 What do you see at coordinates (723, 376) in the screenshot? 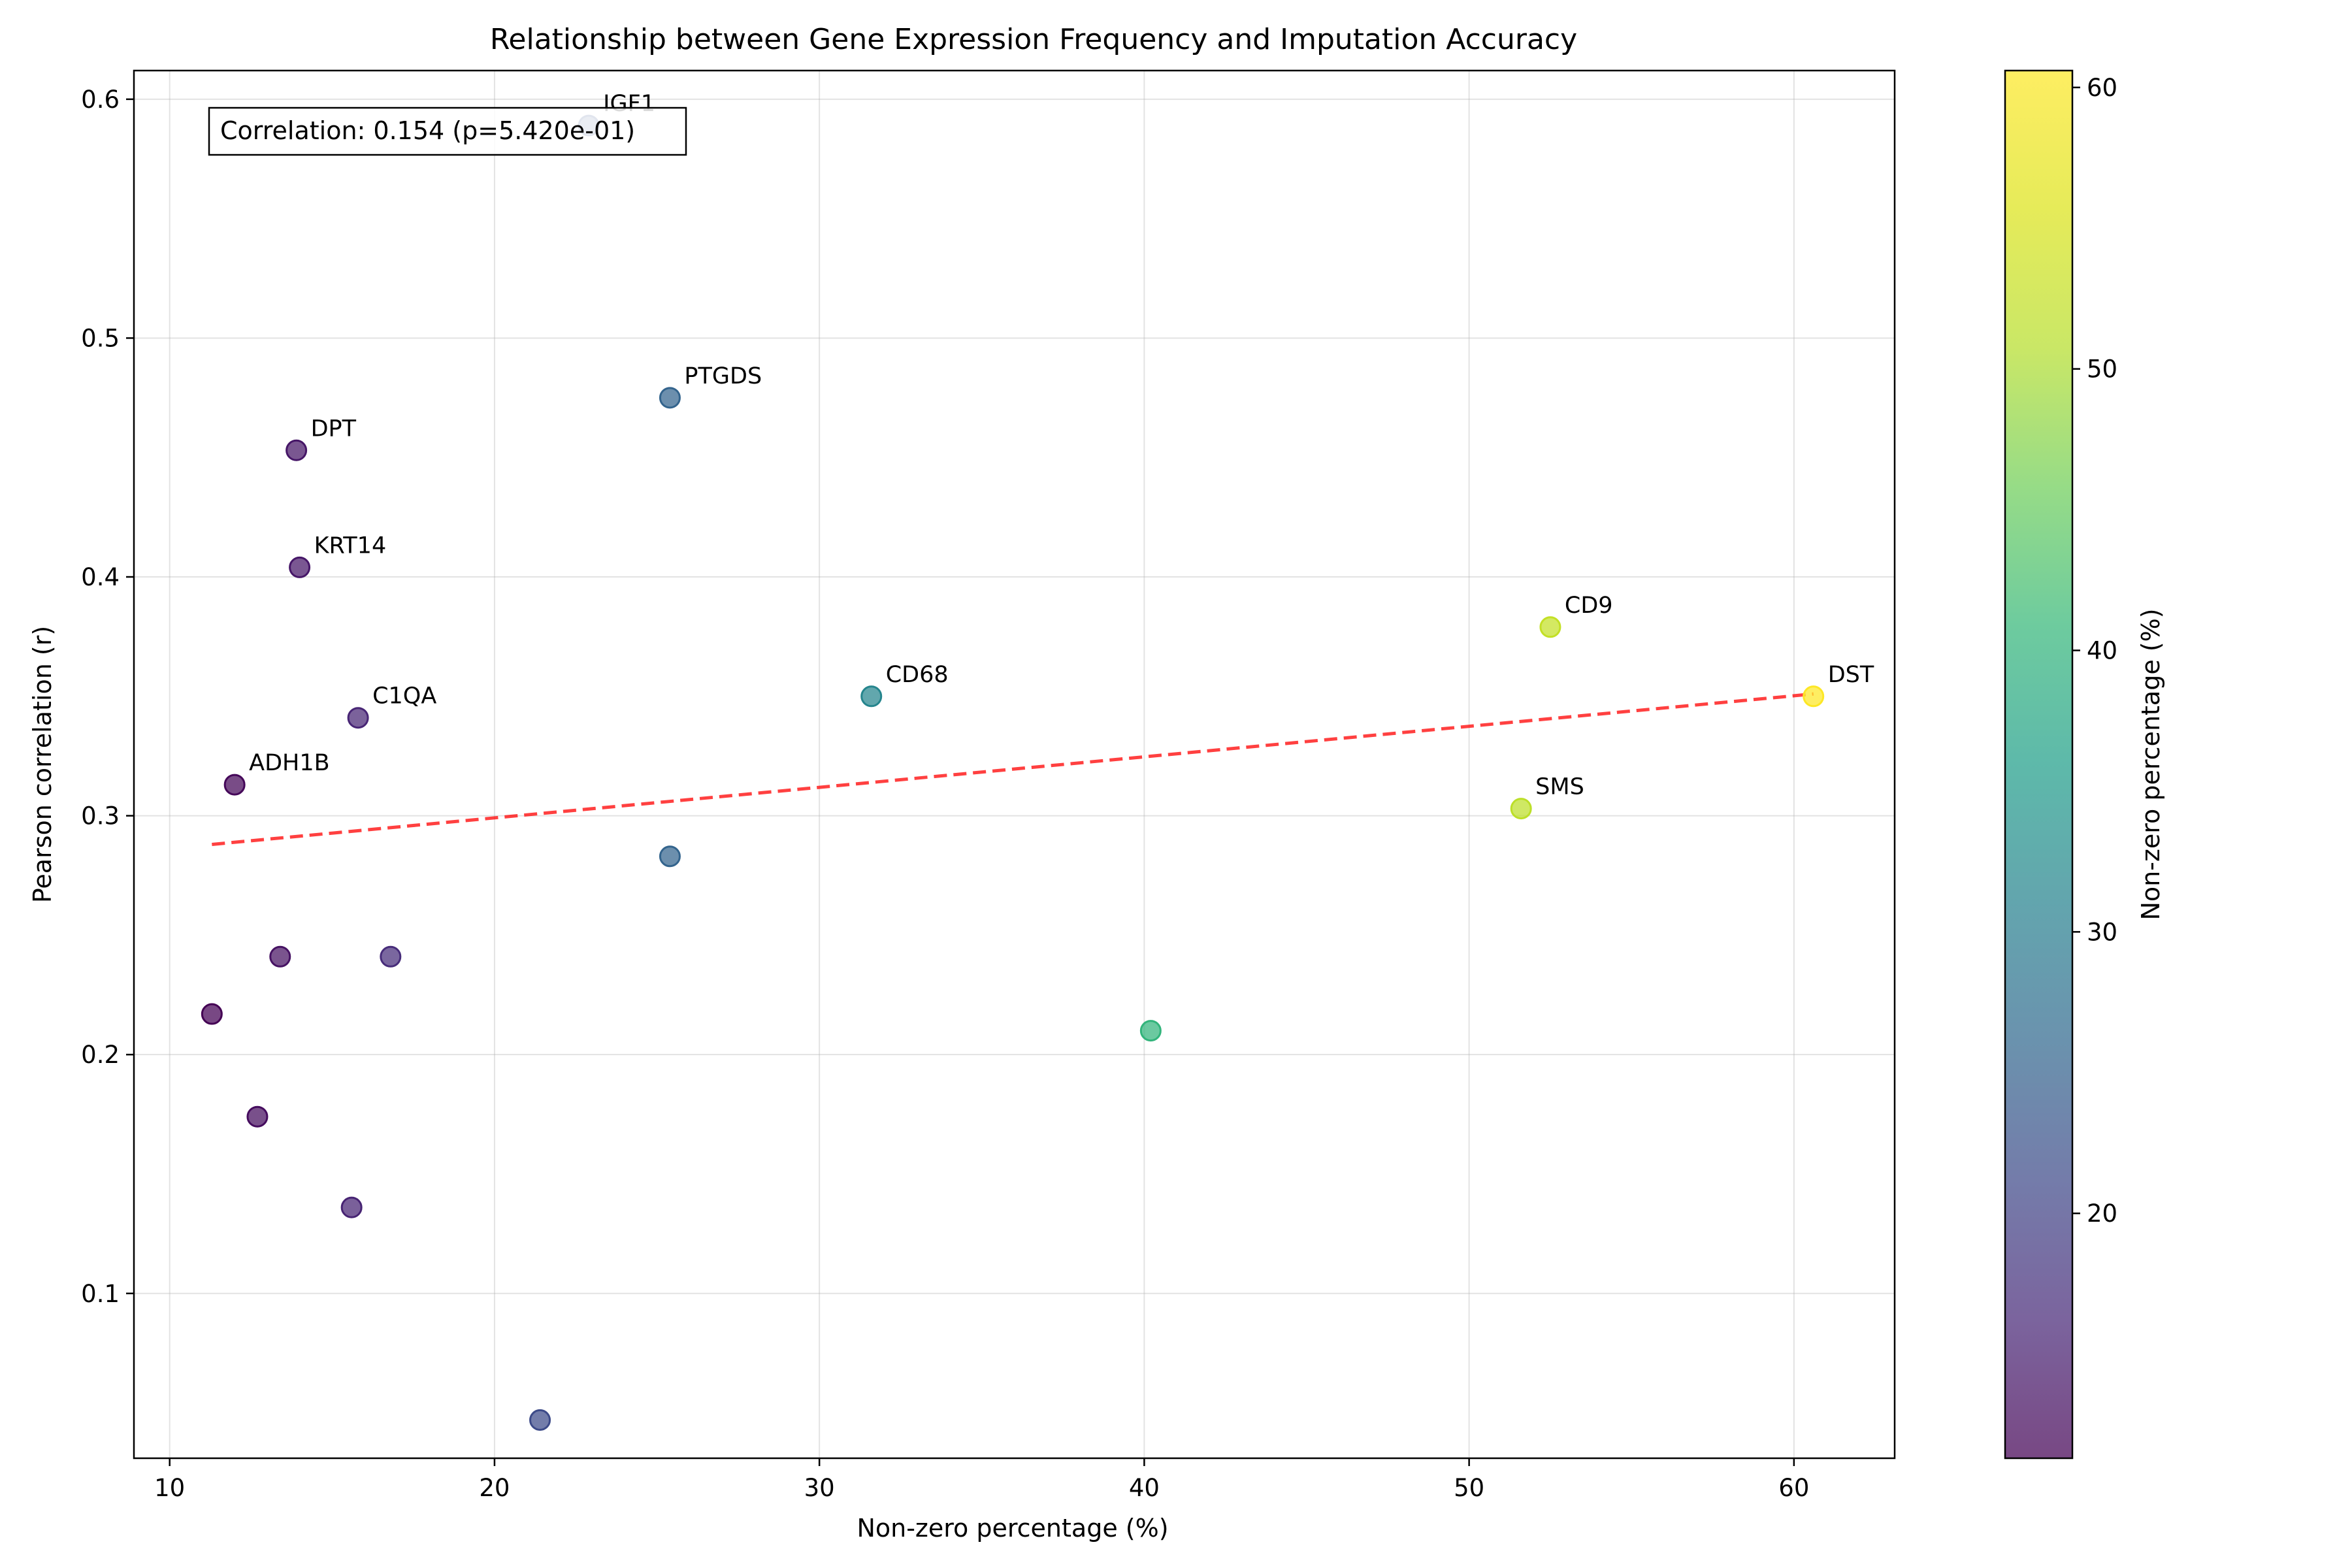
I see `point-label: PTGDS` at bounding box center [723, 376].